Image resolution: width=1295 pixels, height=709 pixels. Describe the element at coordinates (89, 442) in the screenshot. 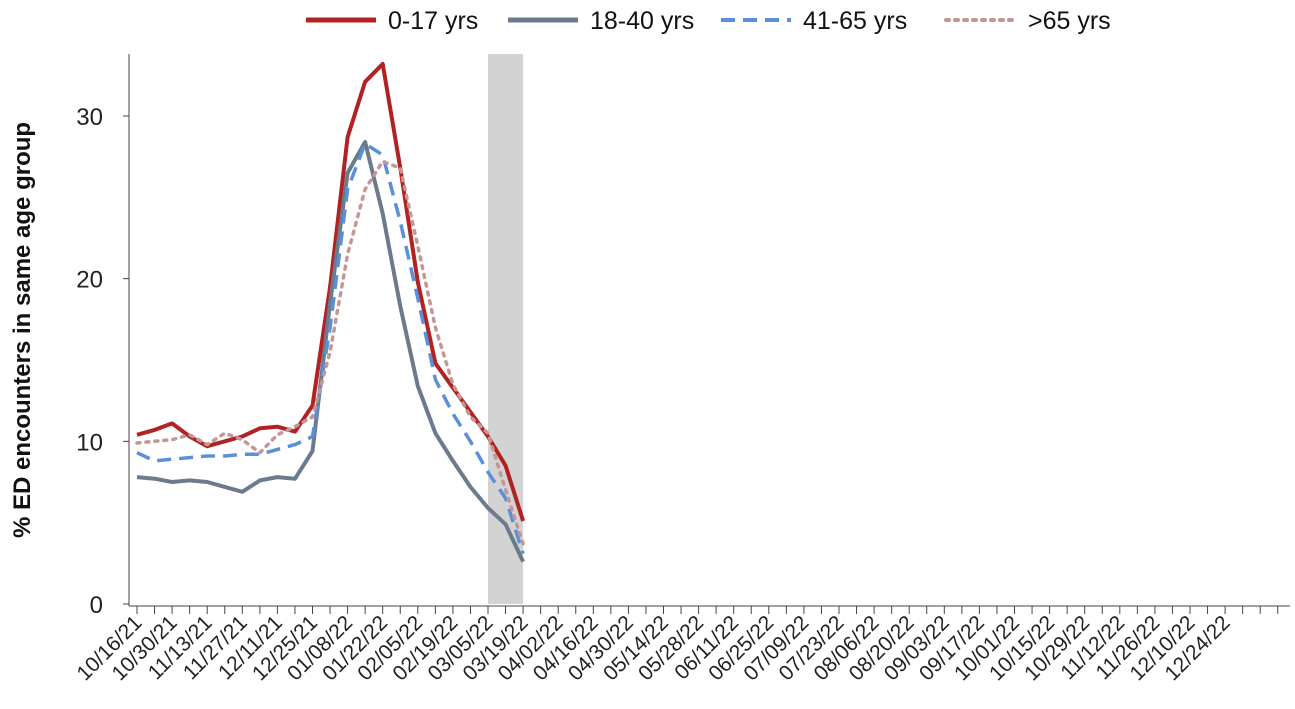

I see `y-tick-label: 10` at that location.